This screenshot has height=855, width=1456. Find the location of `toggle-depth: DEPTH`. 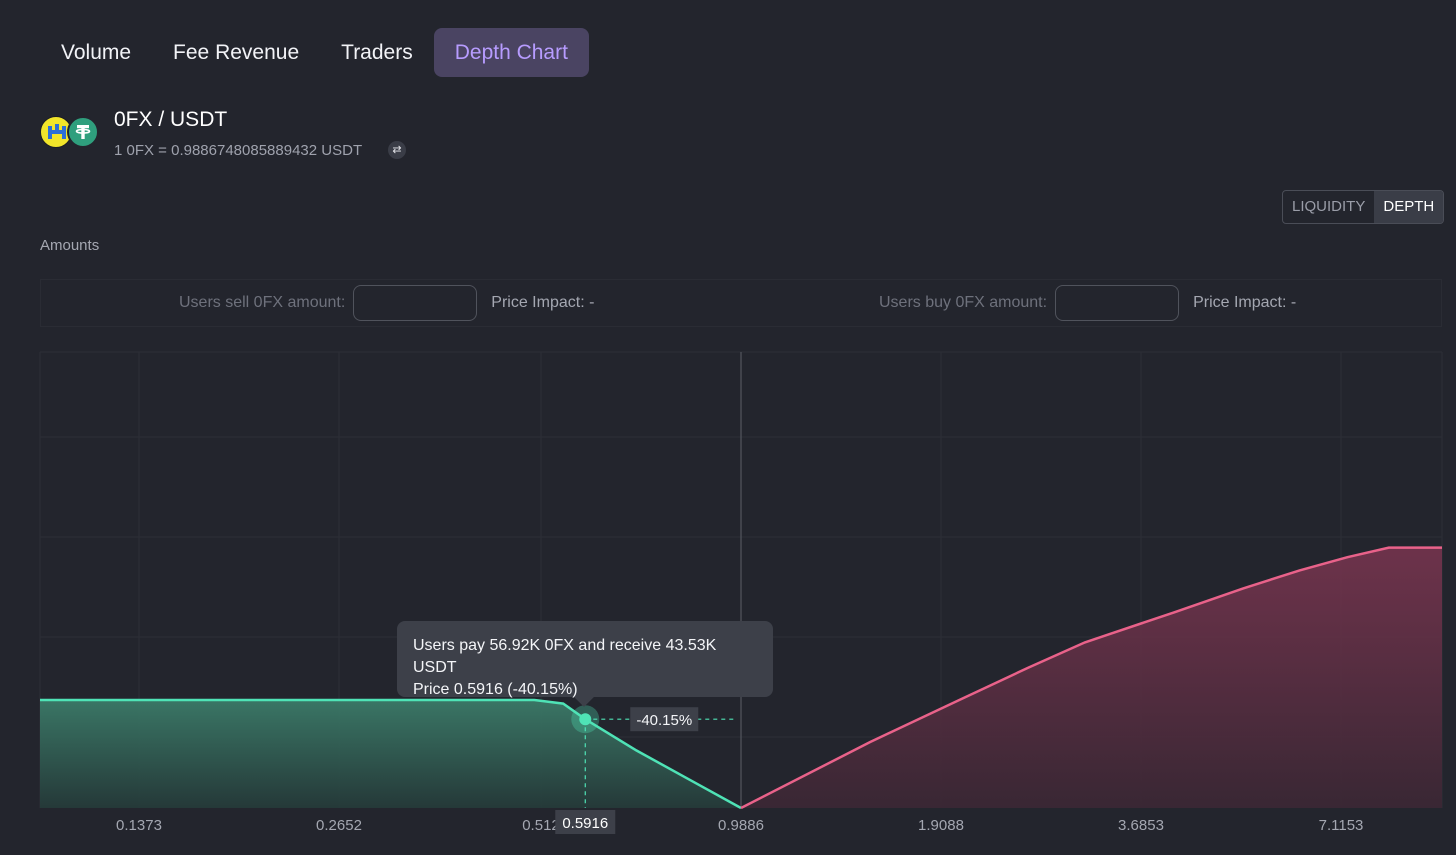

toggle-depth: DEPTH is located at coordinates (1409, 207).